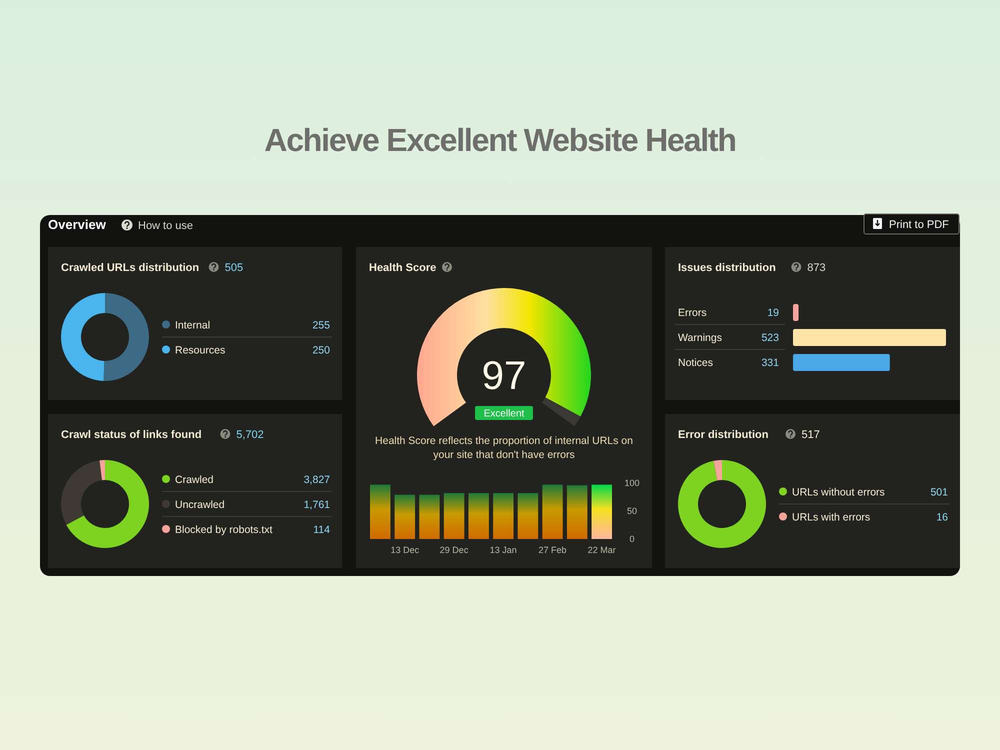 The width and height of the screenshot is (1000, 750). What do you see at coordinates (454, 550) in the screenshot?
I see `x-tick-label: 29 Dec` at bounding box center [454, 550].